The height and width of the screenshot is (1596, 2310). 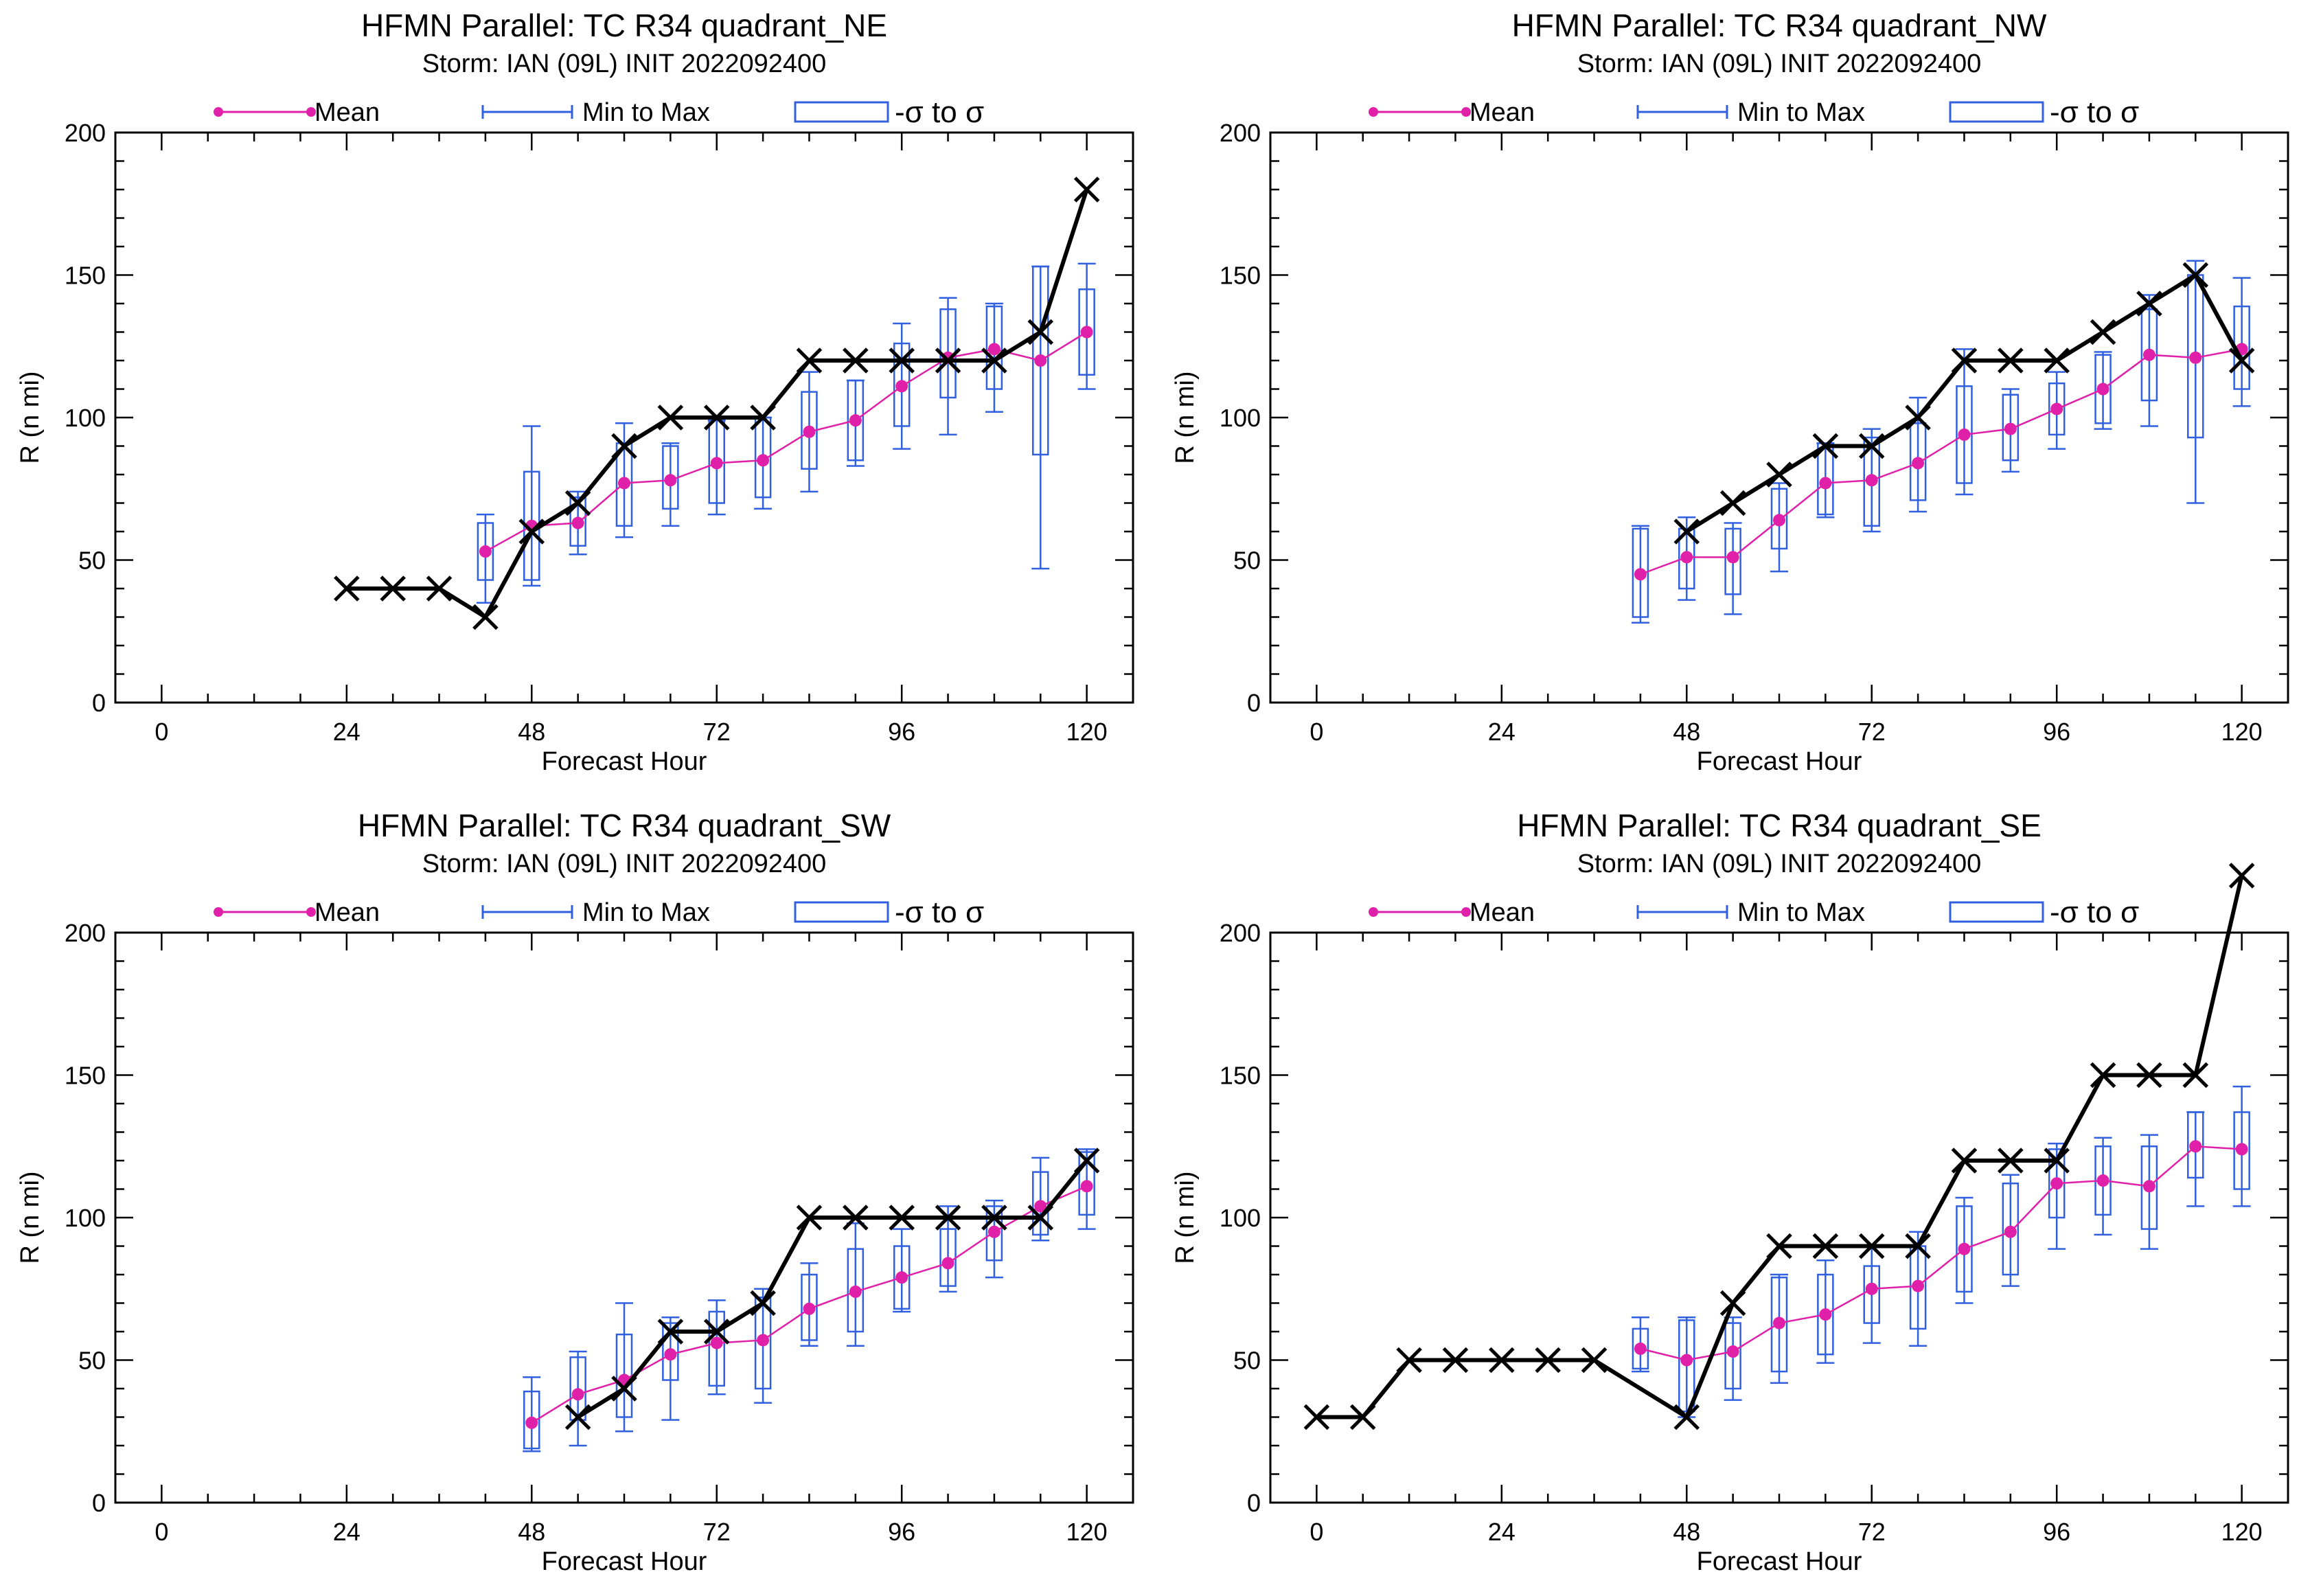 I want to click on x-tick-label: 24, so click(x=1502, y=732).